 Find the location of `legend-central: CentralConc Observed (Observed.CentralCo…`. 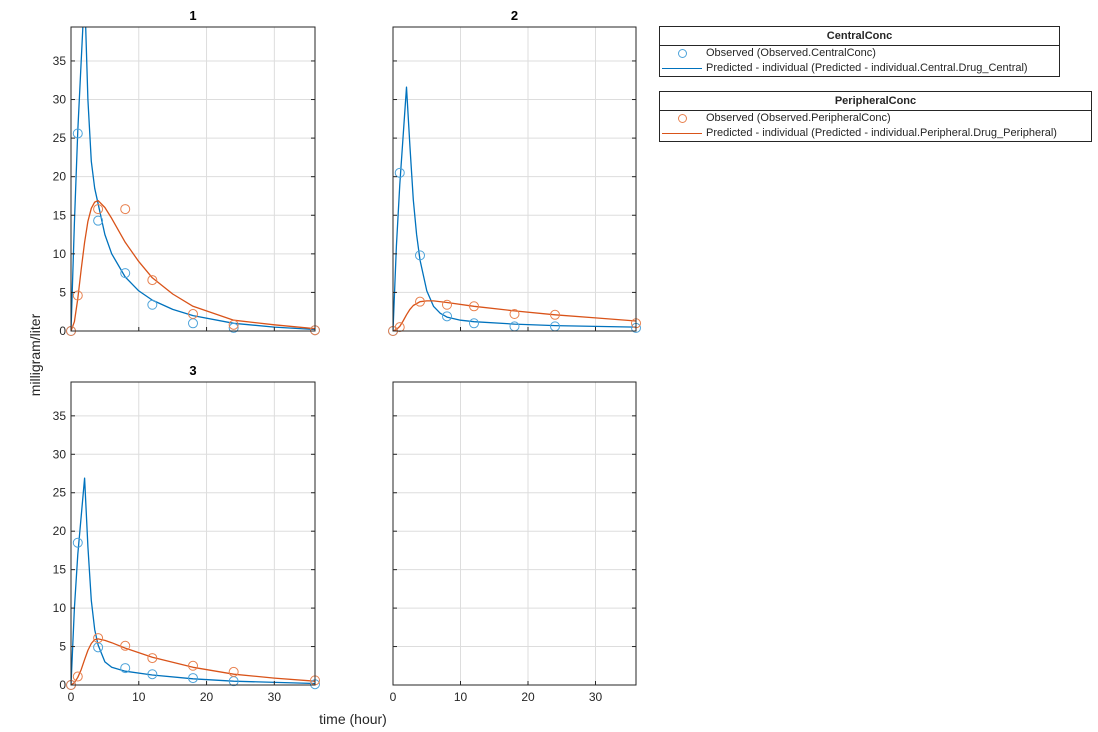

legend-central: CentralConc Observed (Observed.CentralCo… is located at coordinates (859, 51).